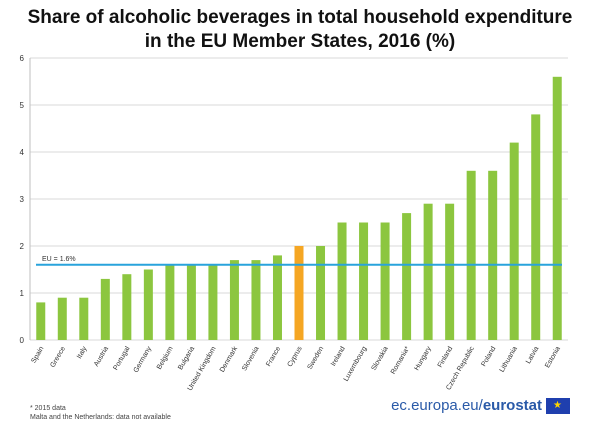  Describe the element at coordinates (532, 355) in the screenshot. I see `x-tick-label: Latvia` at that location.